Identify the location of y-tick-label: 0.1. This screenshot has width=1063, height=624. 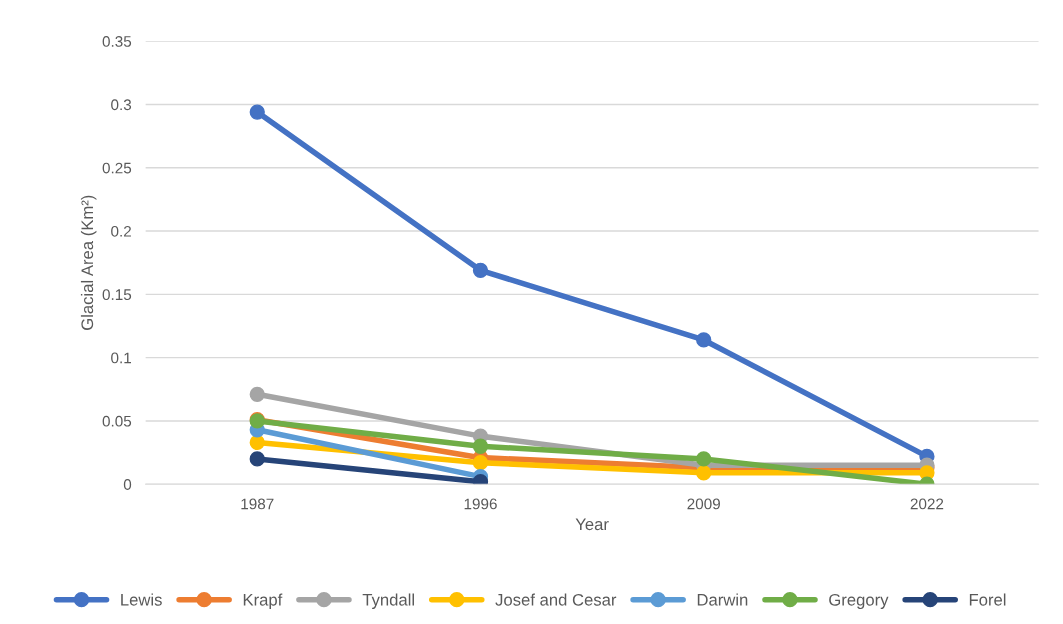
(121, 358).